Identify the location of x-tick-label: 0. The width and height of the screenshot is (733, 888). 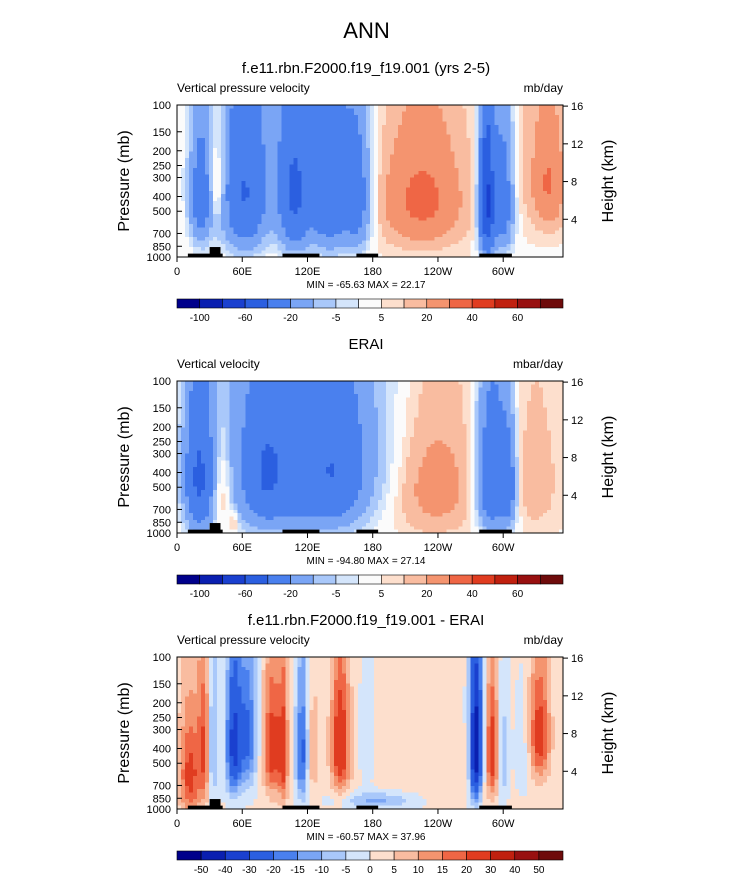
(177, 272).